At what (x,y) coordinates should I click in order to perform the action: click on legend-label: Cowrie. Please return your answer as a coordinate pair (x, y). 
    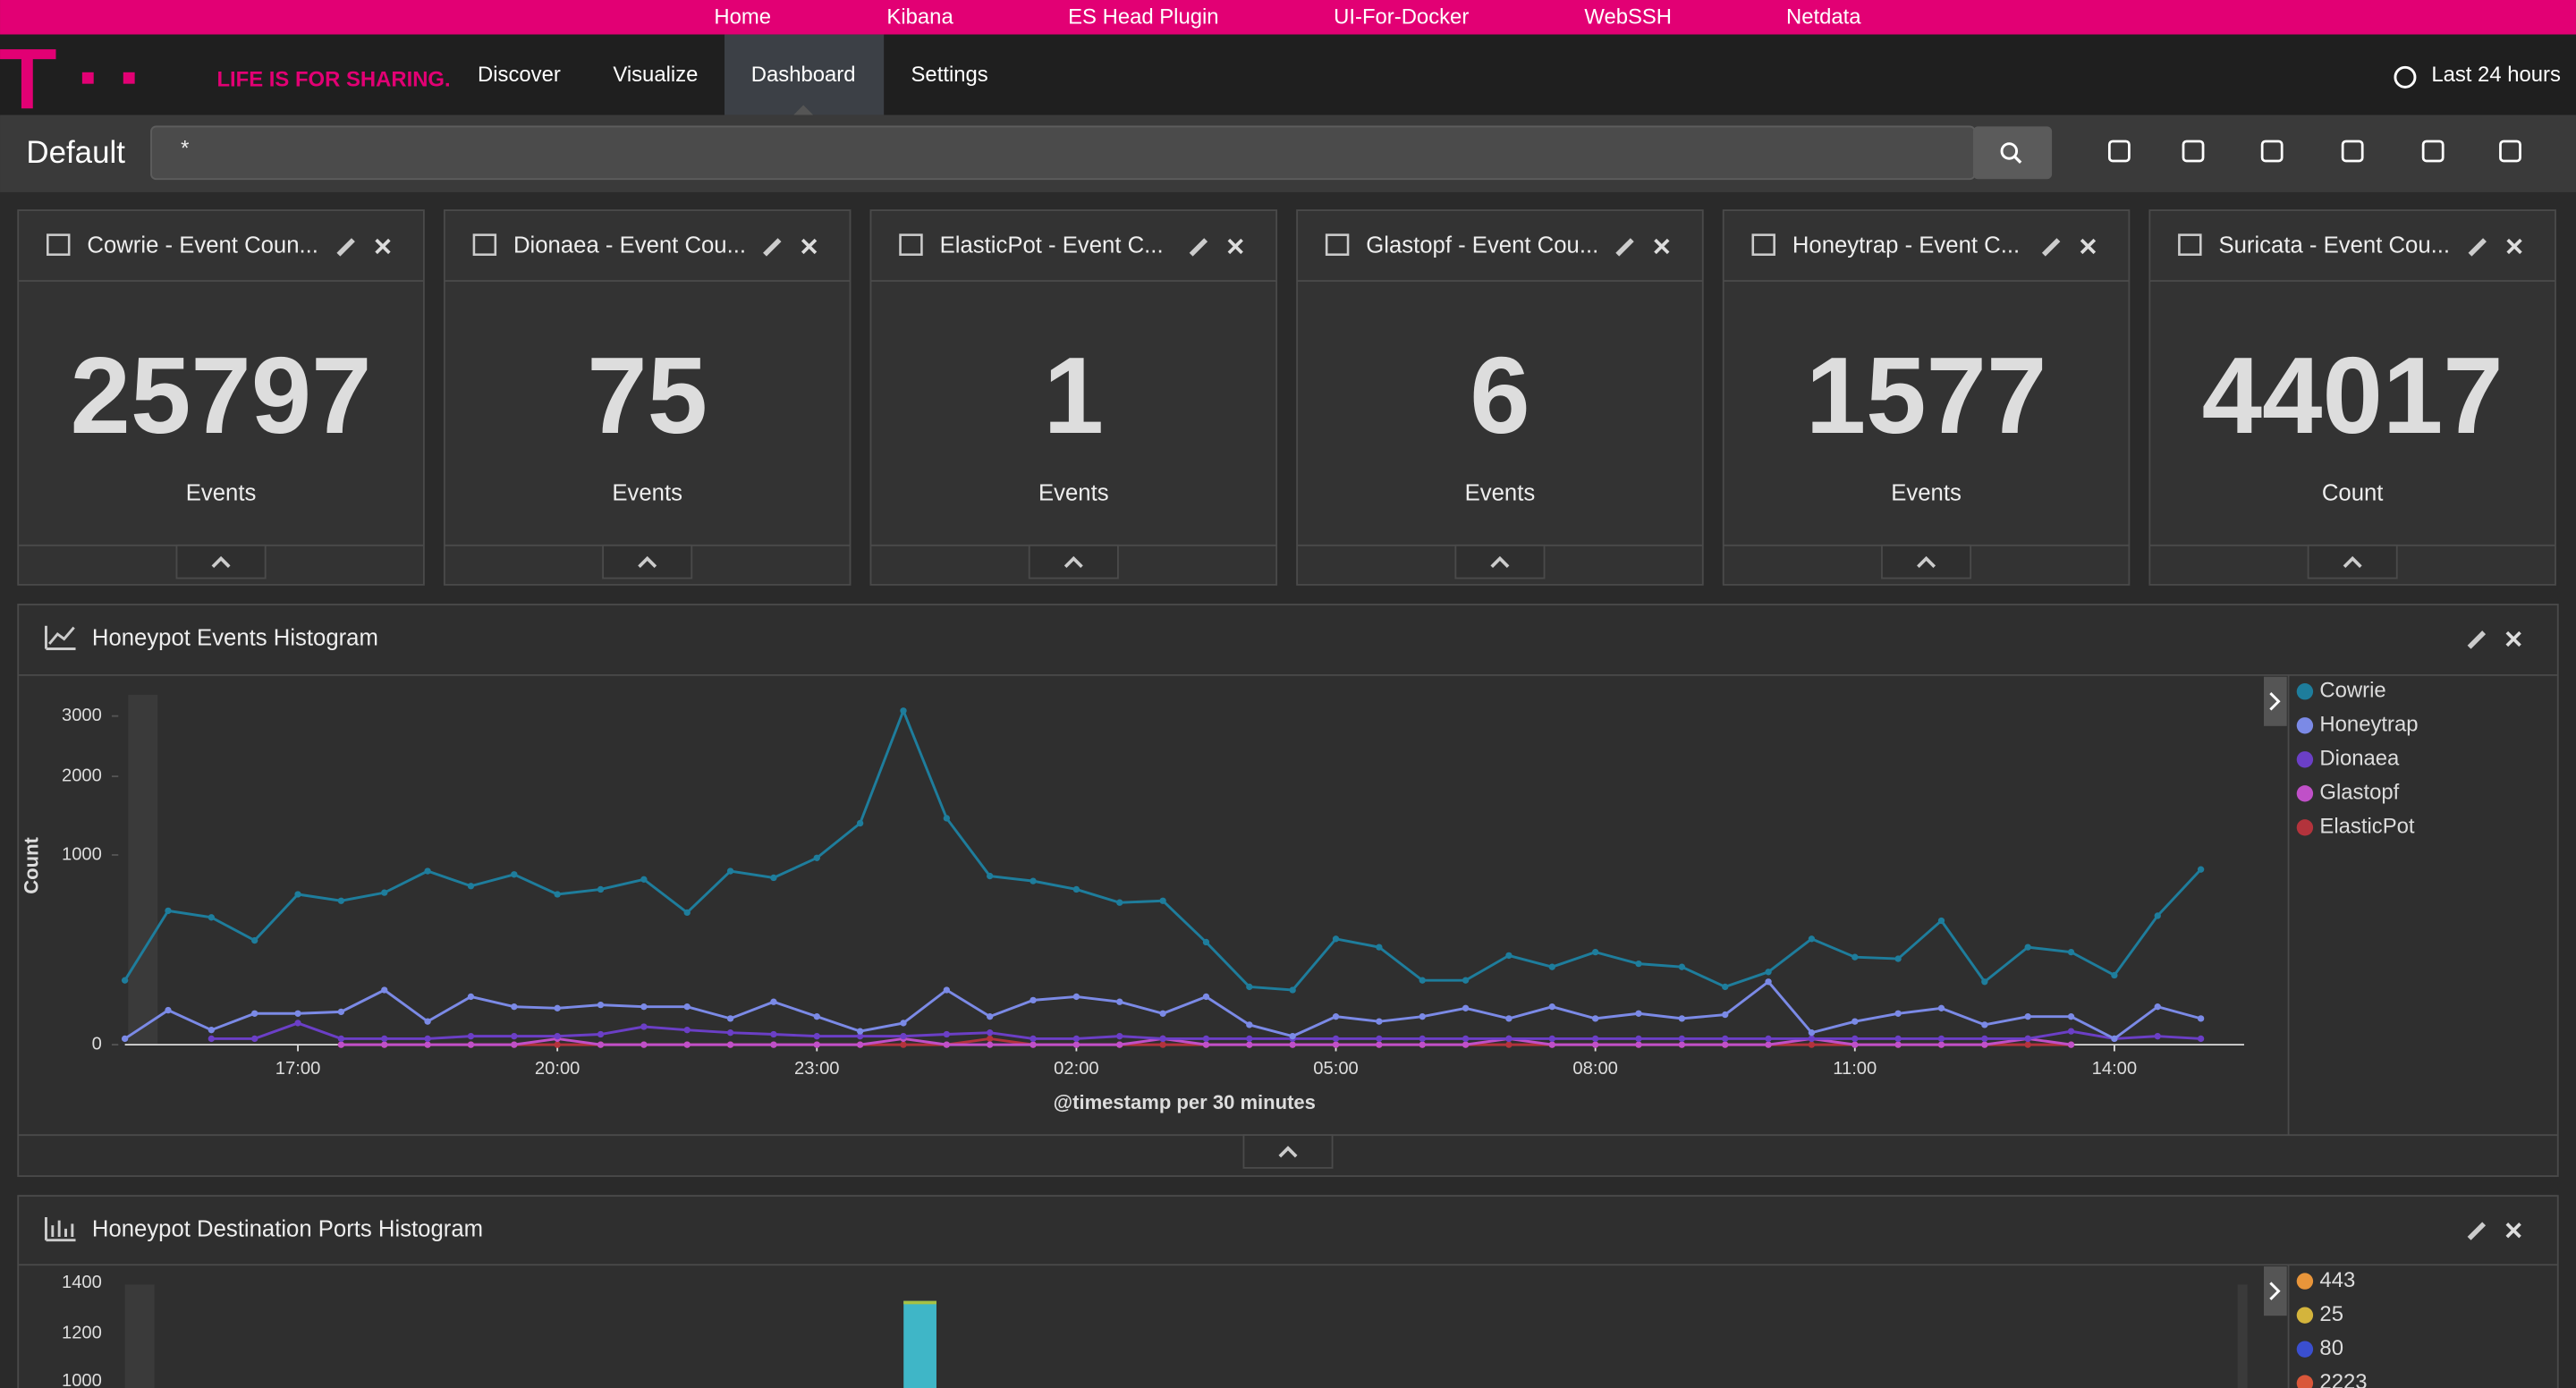
    Looking at the image, I should click on (2352, 691).